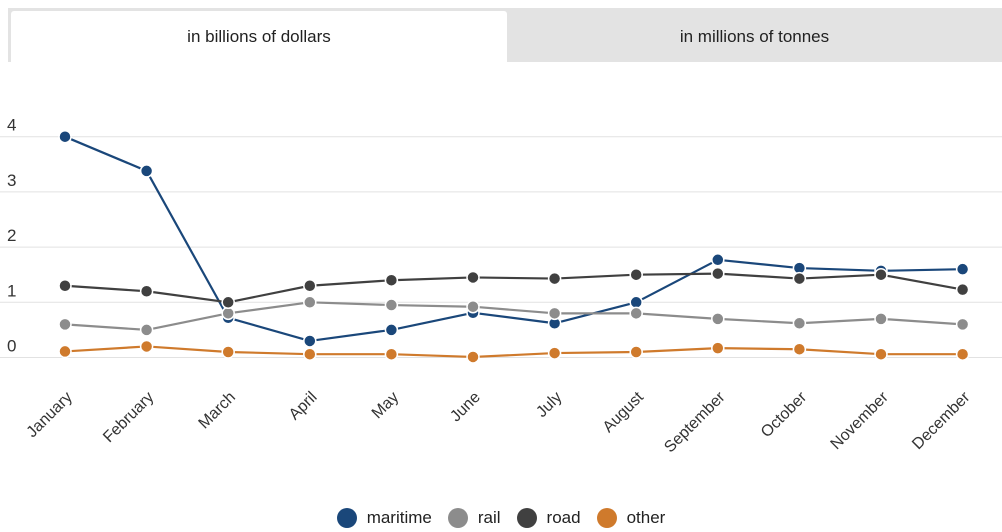 The width and height of the screenshot is (1002, 532). What do you see at coordinates (385, 405) in the screenshot?
I see `x-tick-label: May` at bounding box center [385, 405].